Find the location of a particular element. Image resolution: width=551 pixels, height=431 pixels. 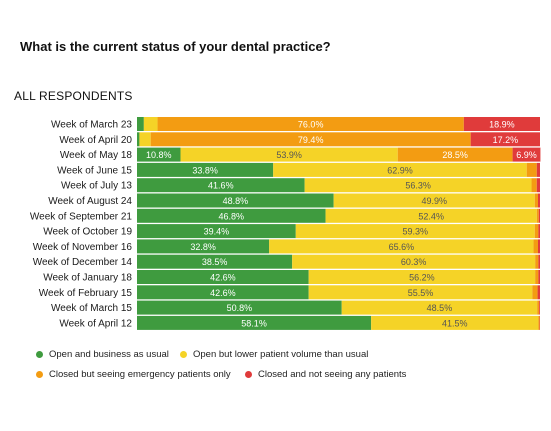

data-label: 50.8% is located at coordinates (240, 308).